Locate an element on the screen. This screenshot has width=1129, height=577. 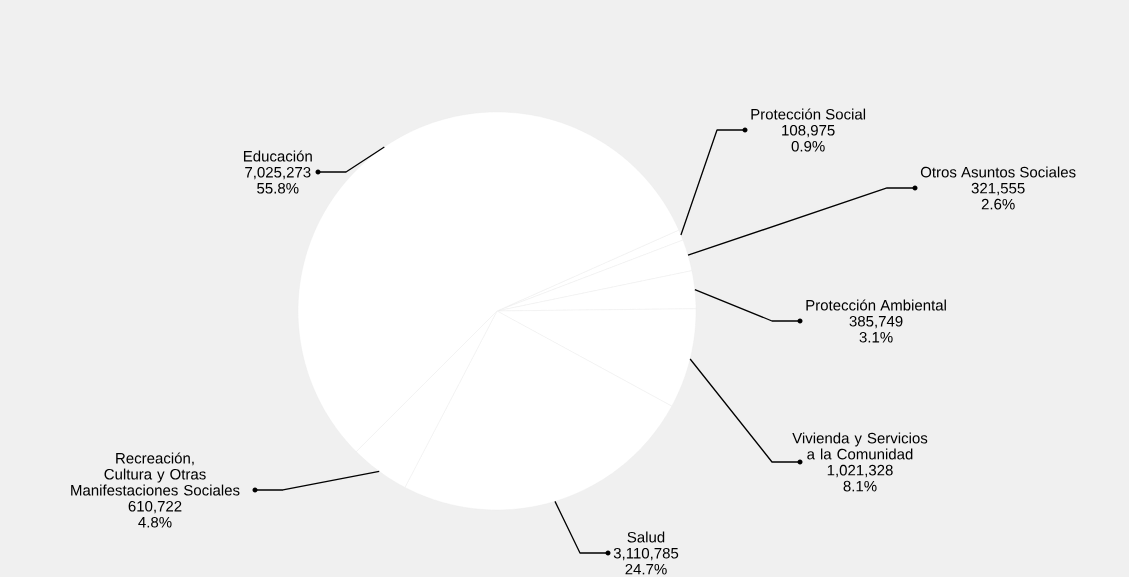
slice-label: Recreación, Cultura y Otras Manifestaciones Sociales is located at coordinates (155, 474).